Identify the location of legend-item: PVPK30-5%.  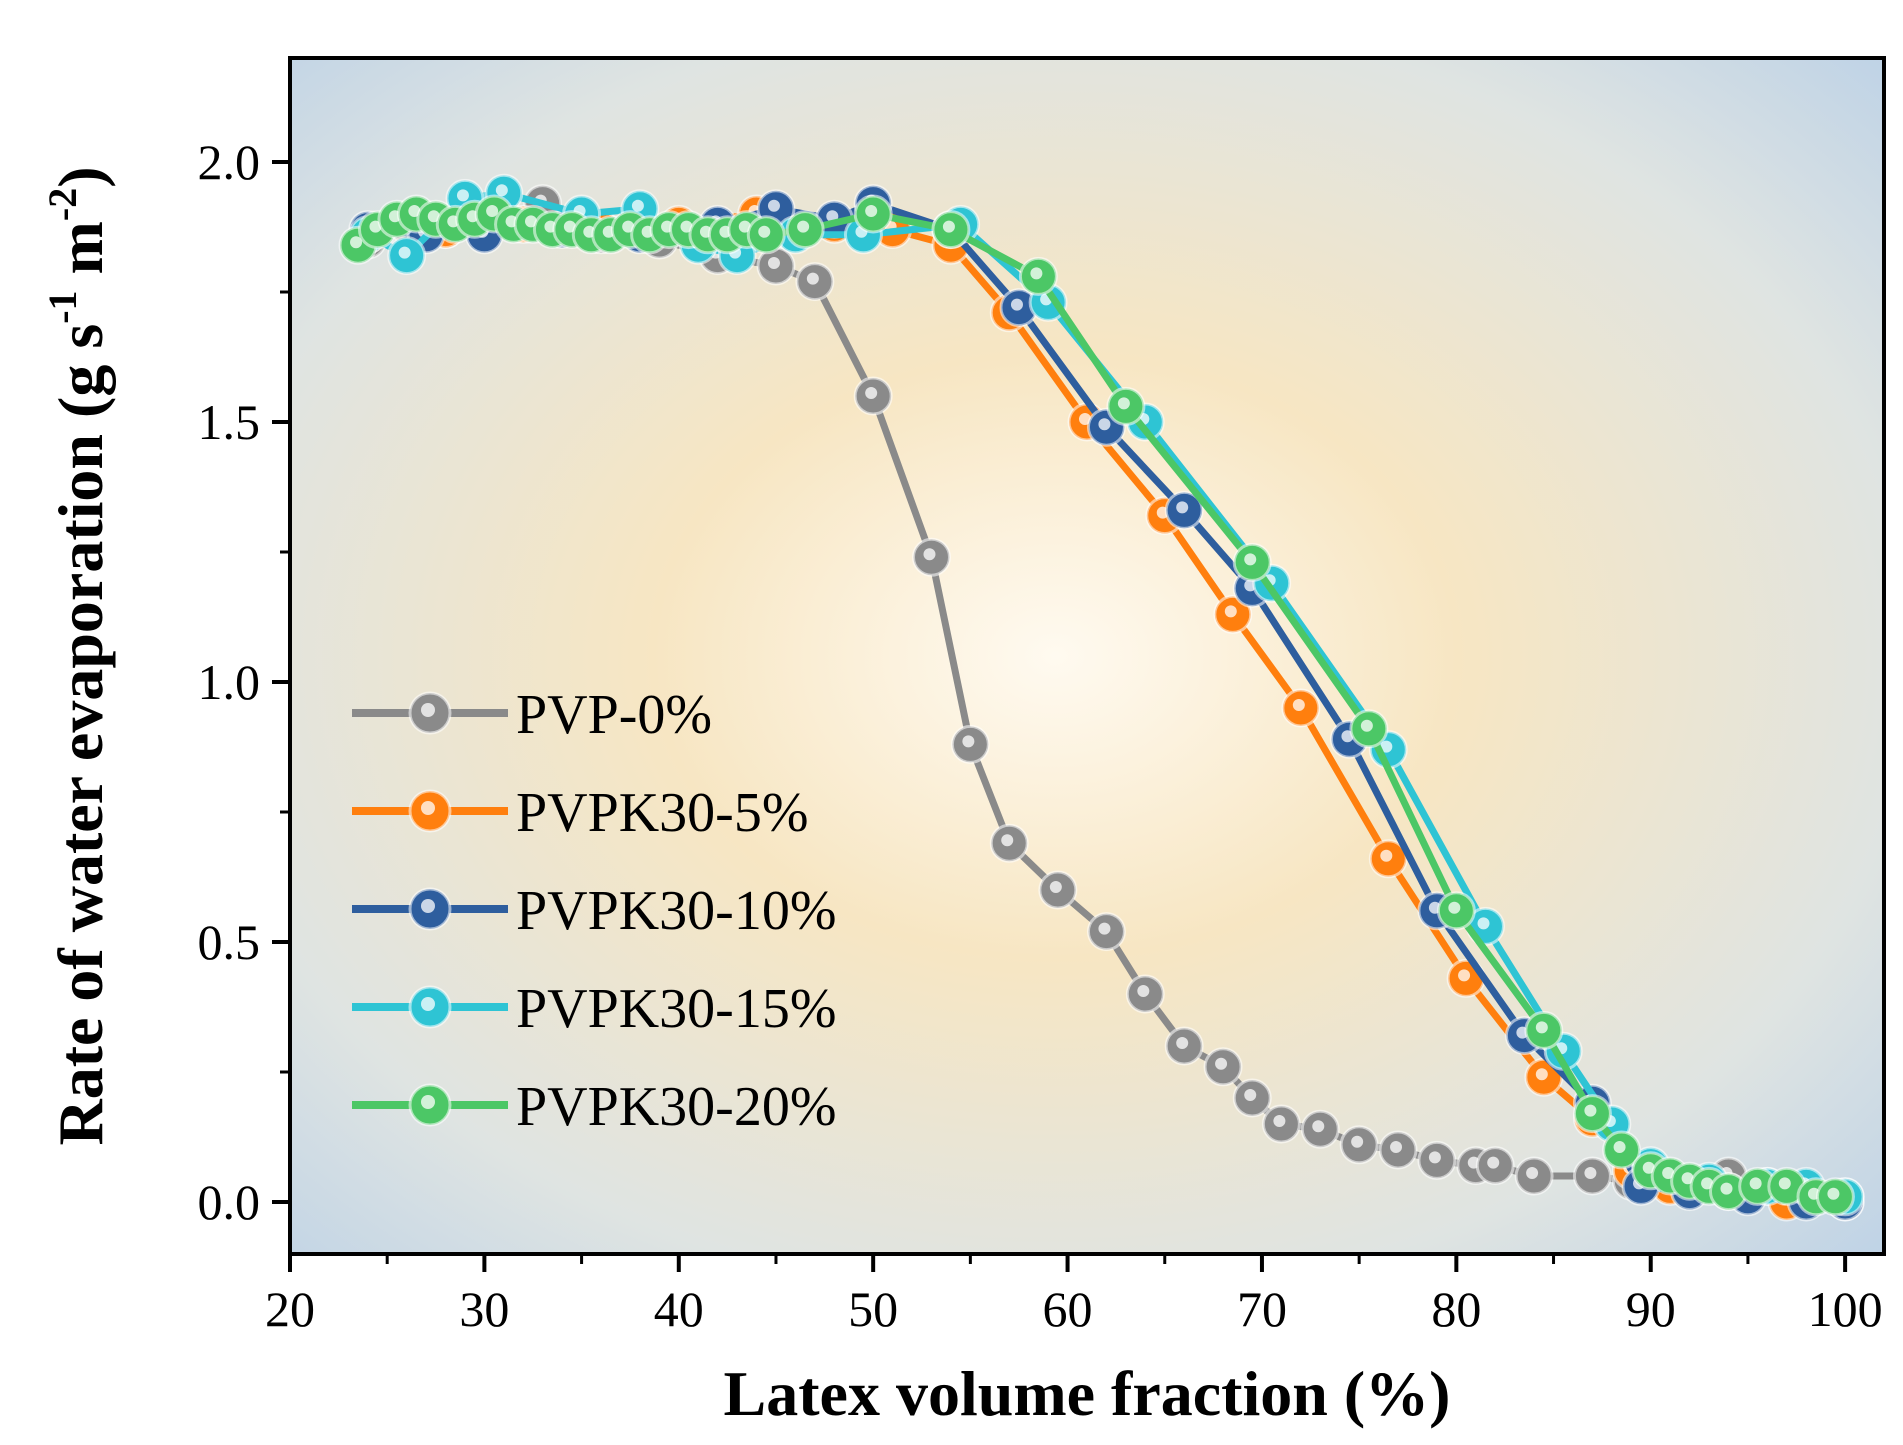
(580, 813).